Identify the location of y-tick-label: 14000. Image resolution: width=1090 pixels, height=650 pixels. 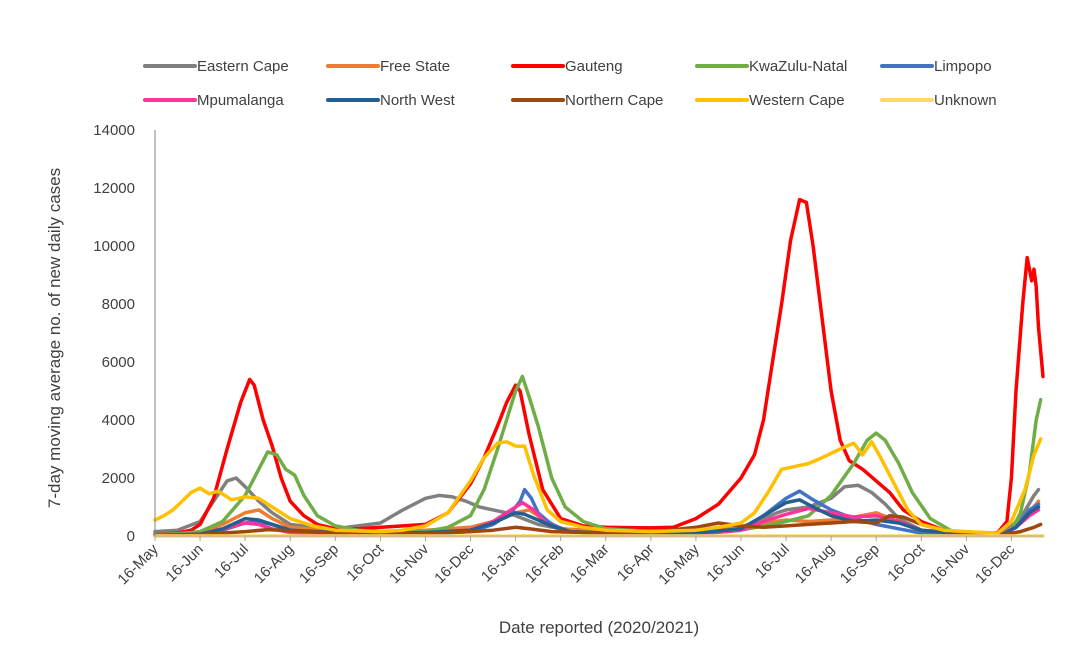
(114, 130).